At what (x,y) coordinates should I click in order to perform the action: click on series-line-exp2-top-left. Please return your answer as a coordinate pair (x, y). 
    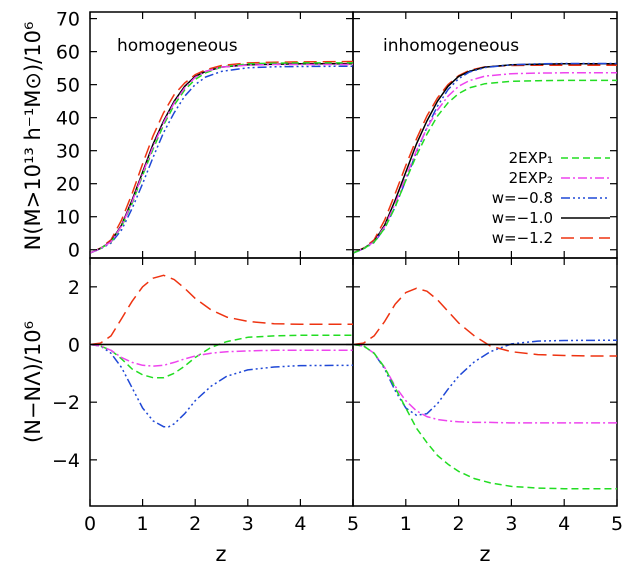
    Looking at the image, I should click on (221, 158).